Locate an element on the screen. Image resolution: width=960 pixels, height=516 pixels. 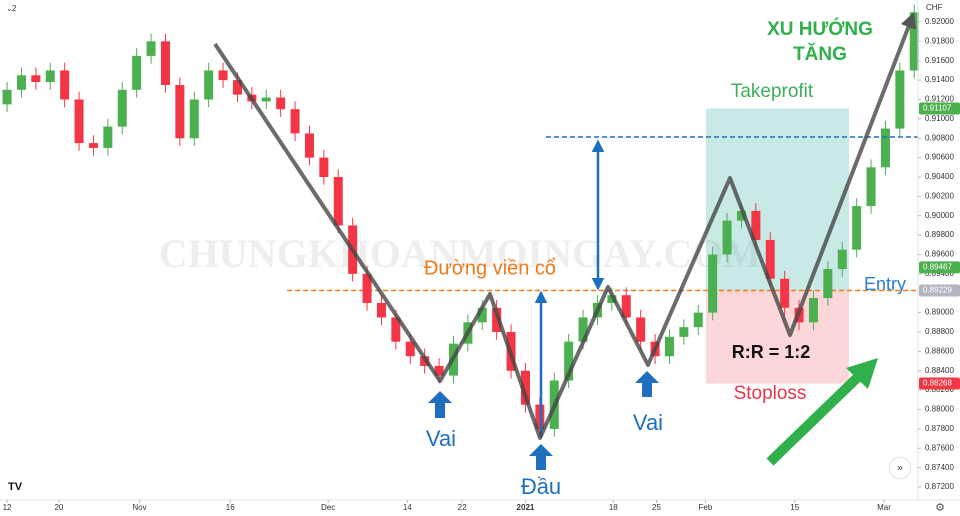
takeprofit-zone is located at coordinates (777, 199).